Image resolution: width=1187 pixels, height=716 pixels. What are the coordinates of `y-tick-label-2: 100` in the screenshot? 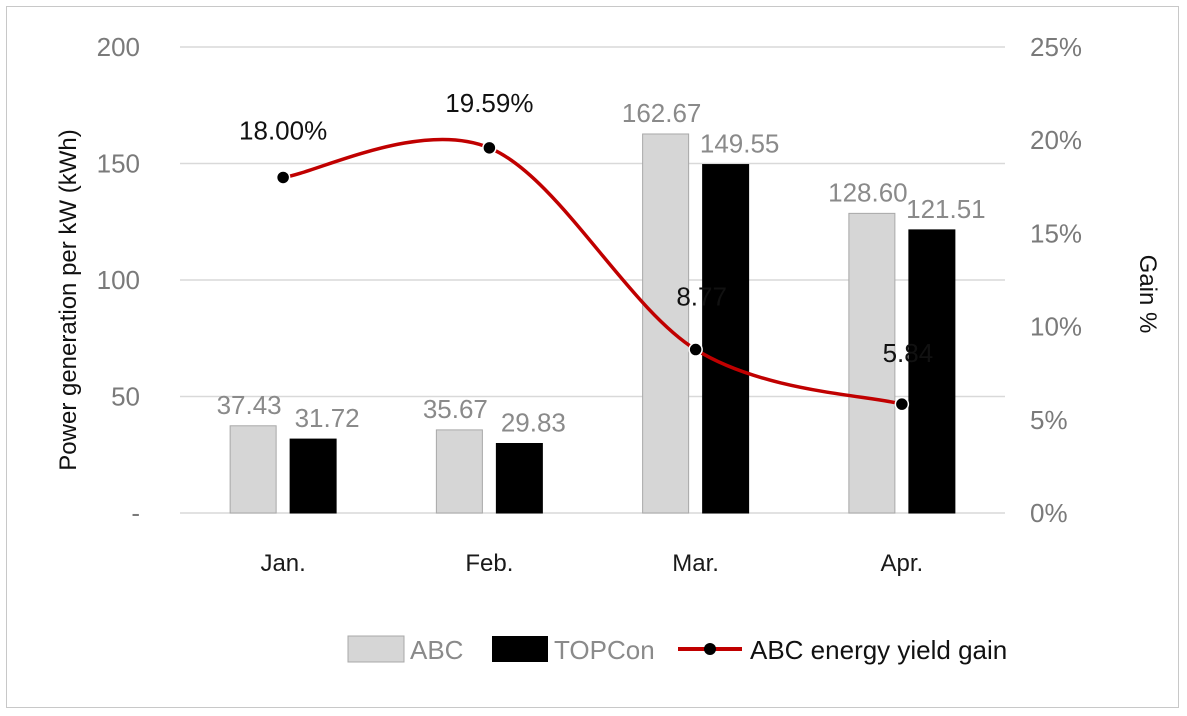 It's located at (118, 280).